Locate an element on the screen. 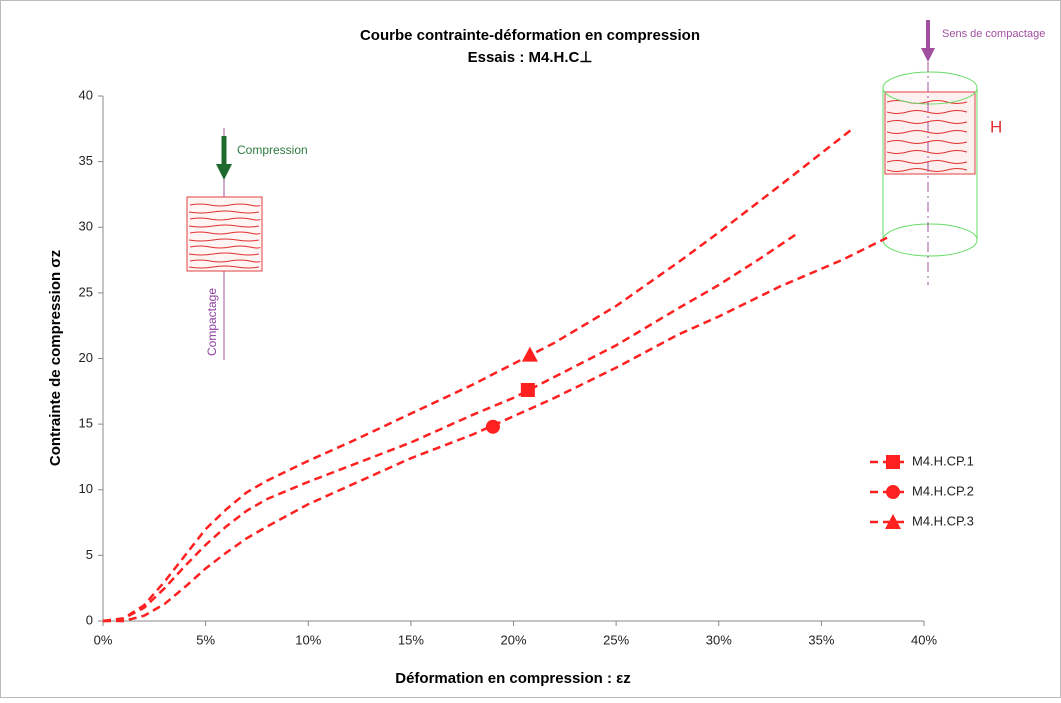 The height and width of the screenshot is (703, 1061). compression-inset: Compression Compactage is located at coordinates (247, 244).